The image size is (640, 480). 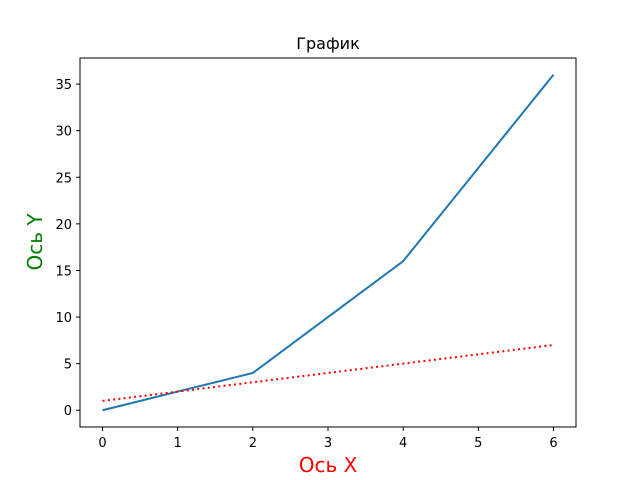 I want to click on x-tick-label: 0, so click(x=102, y=443).